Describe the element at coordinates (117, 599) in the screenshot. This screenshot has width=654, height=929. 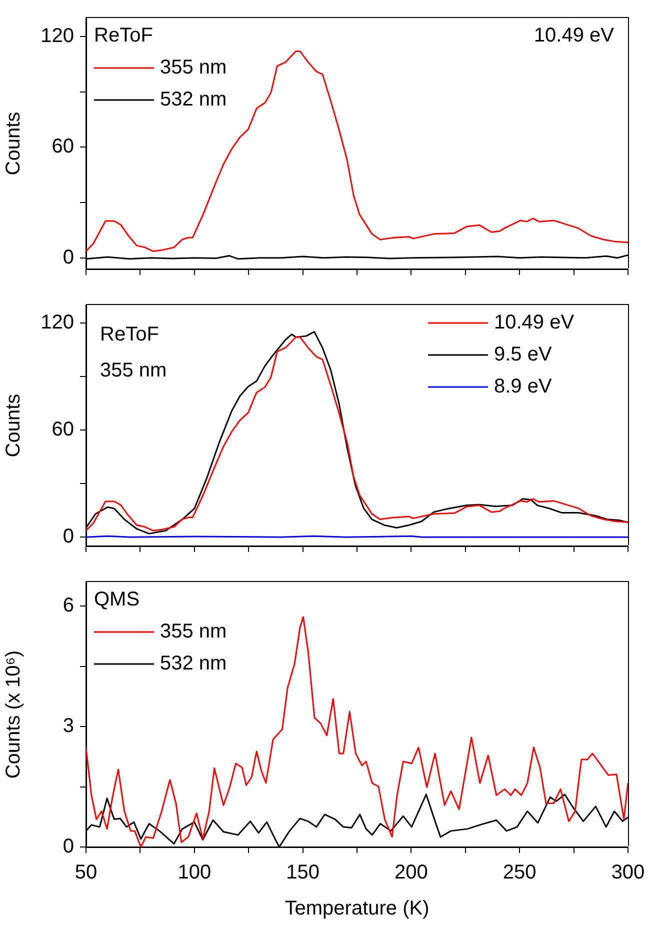
I see `legend-title: QMS` at that location.